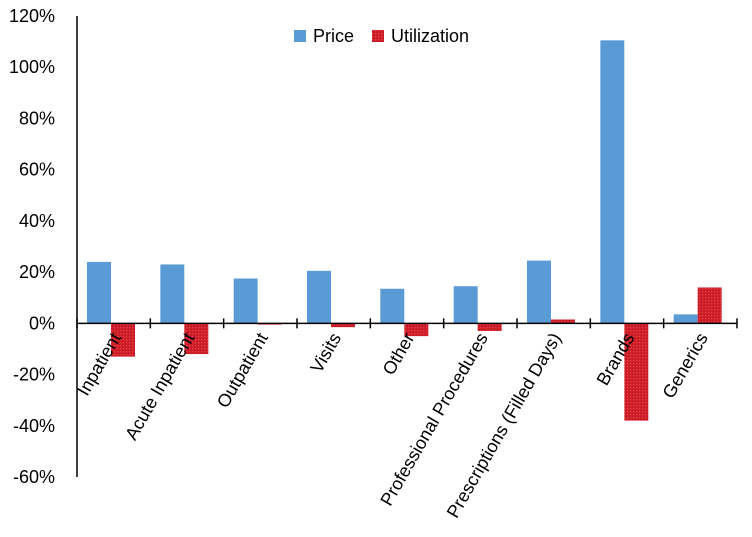 The height and width of the screenshot is (537, 752). I want to click on y-tick-label: -20%, so click(34, 375).